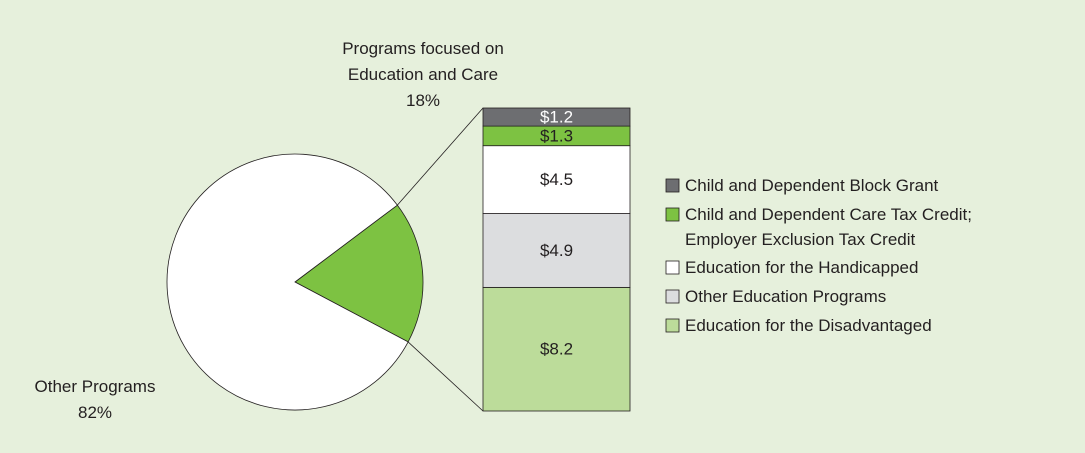 The image size is (1085, 453). What do you see at coordinates (808, 325) in the screenshot?
I see `legend-label: Education for the Disadvantaged` at bounding box center [808, 325].